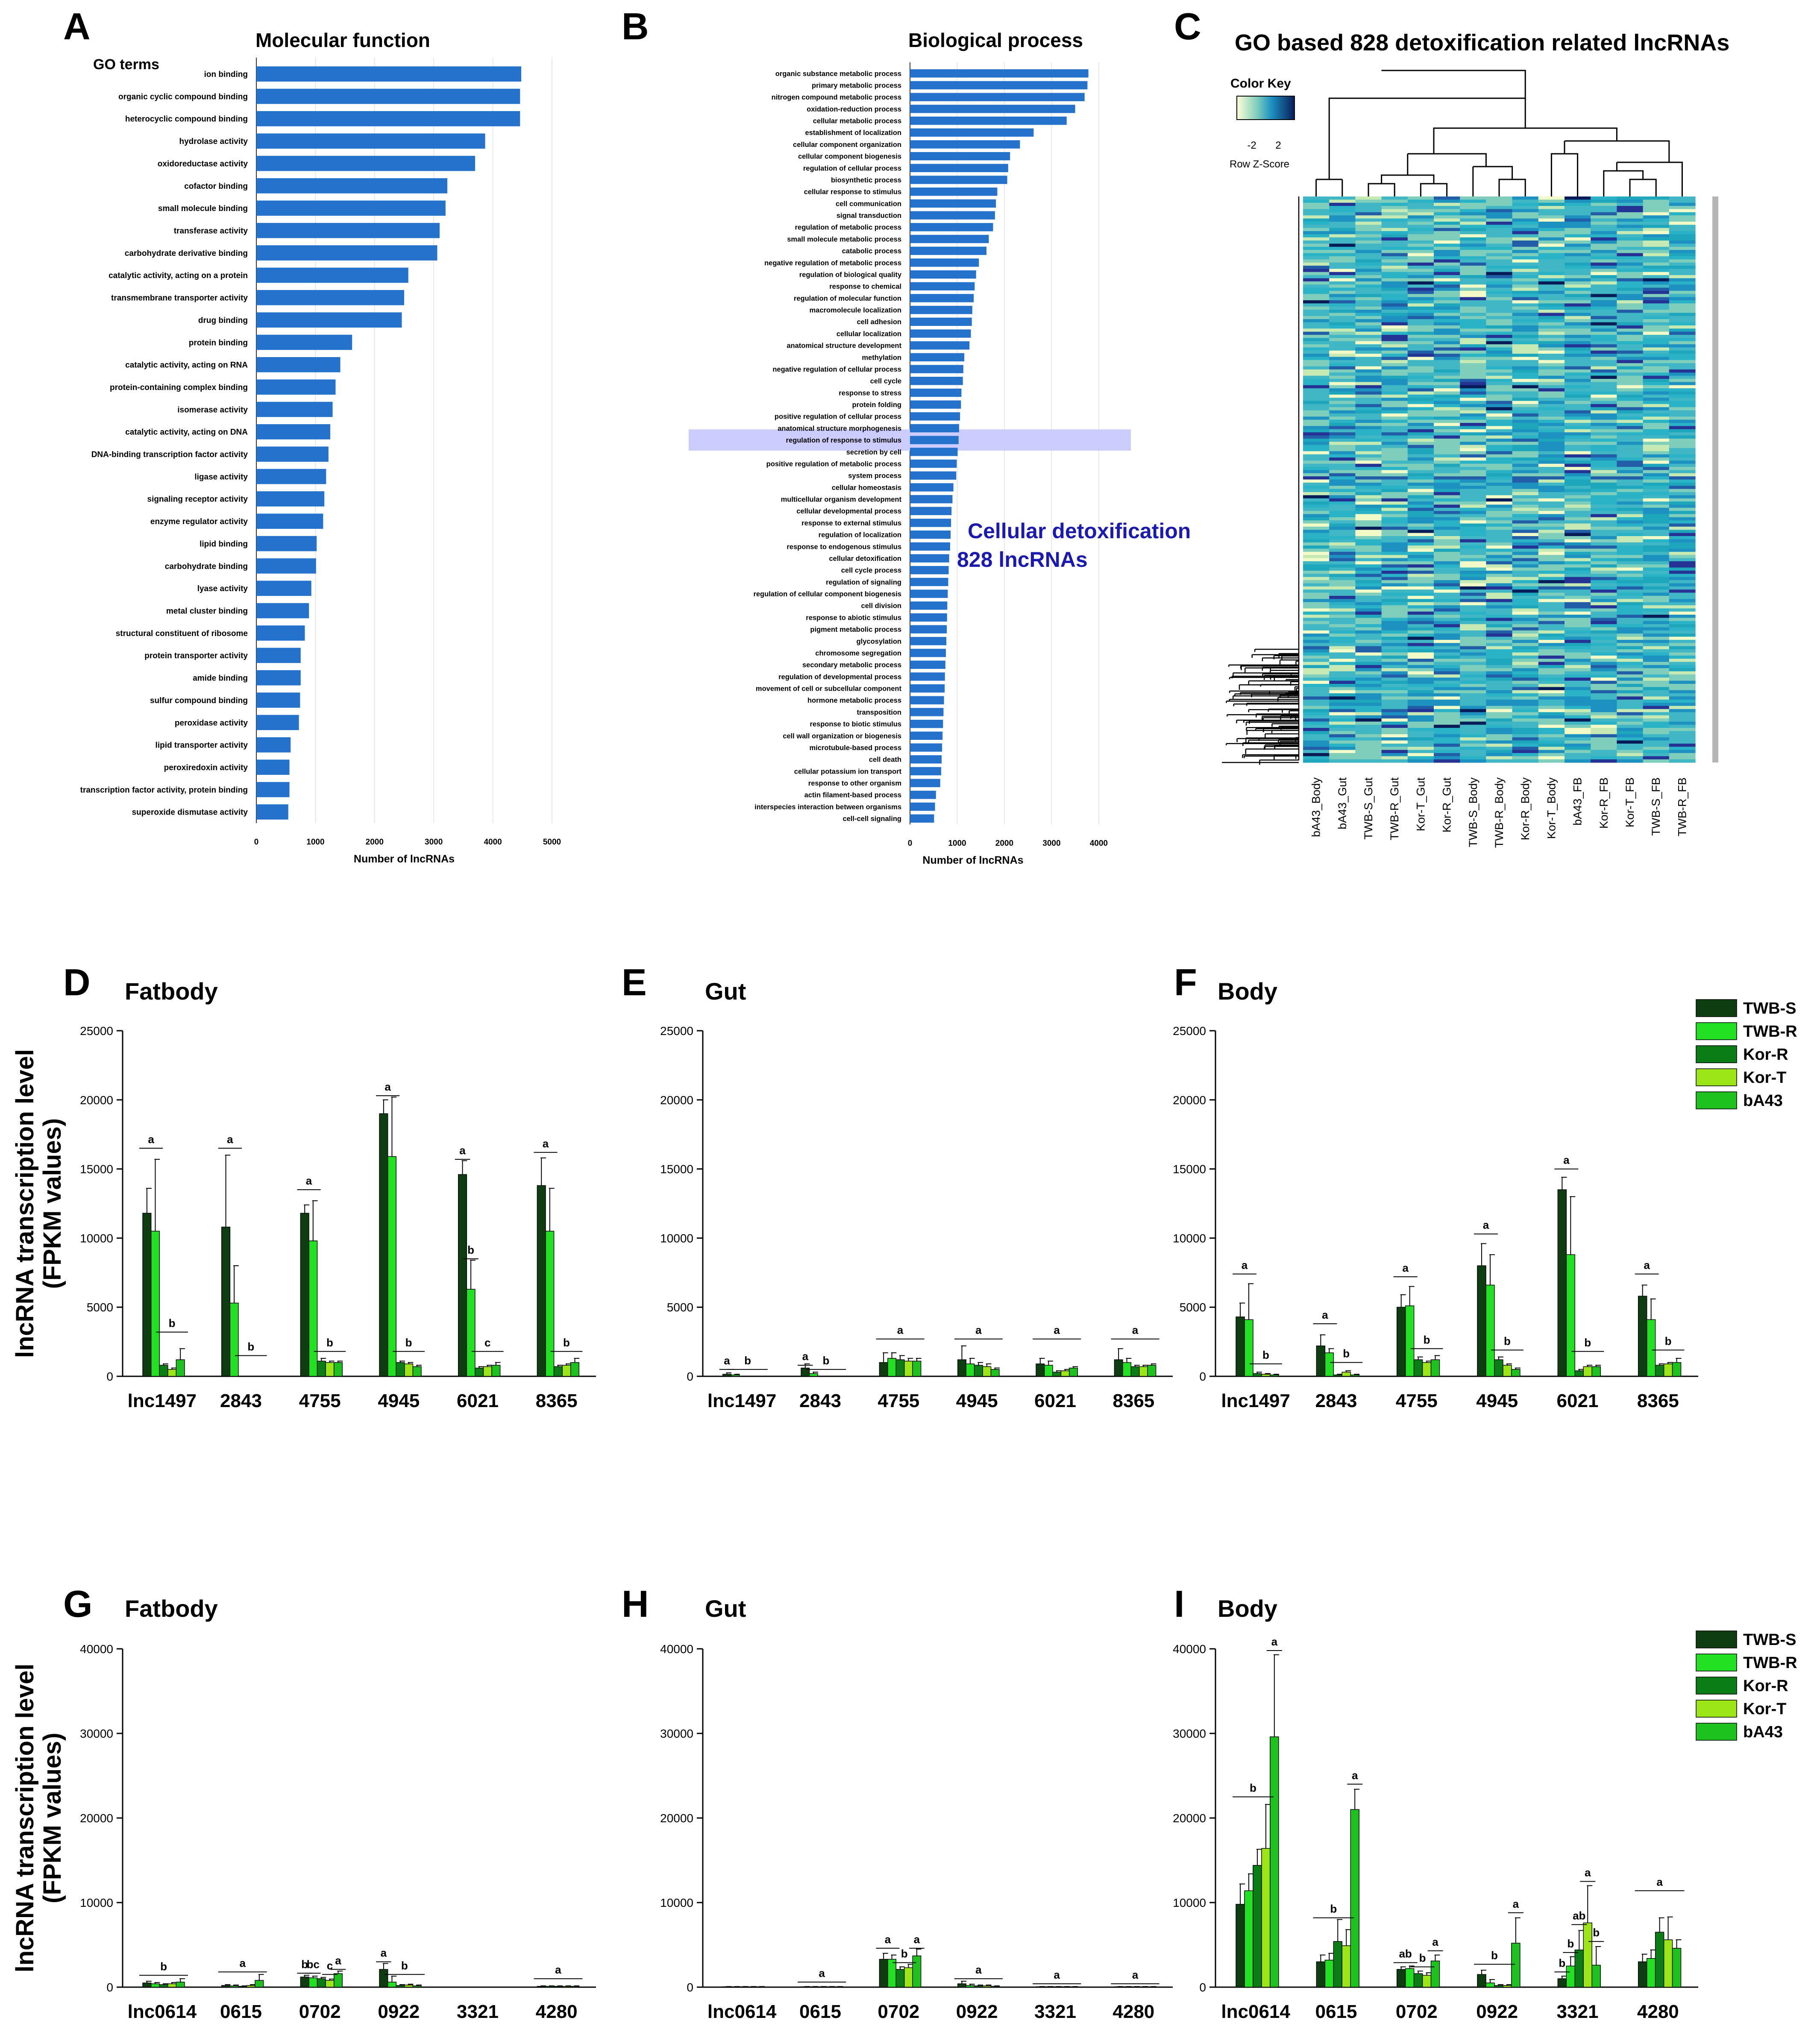 This screenshot has height=2032, width=1820. What do you see at coordinates (183, 96) in the screenshot?
I see `category-label: organic cyclic compound binding` at bounding box center [183, 96].